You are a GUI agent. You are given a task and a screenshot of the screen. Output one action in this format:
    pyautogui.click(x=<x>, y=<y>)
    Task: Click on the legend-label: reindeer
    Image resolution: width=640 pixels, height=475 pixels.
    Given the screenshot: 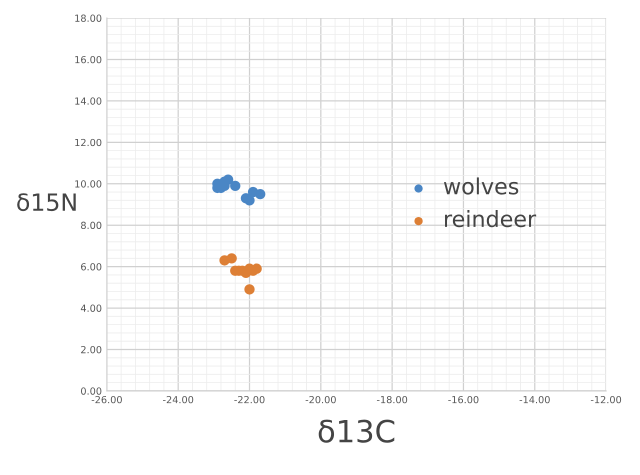 What is the action you would take?
    pyautogui.click(x=490, y=219)
    